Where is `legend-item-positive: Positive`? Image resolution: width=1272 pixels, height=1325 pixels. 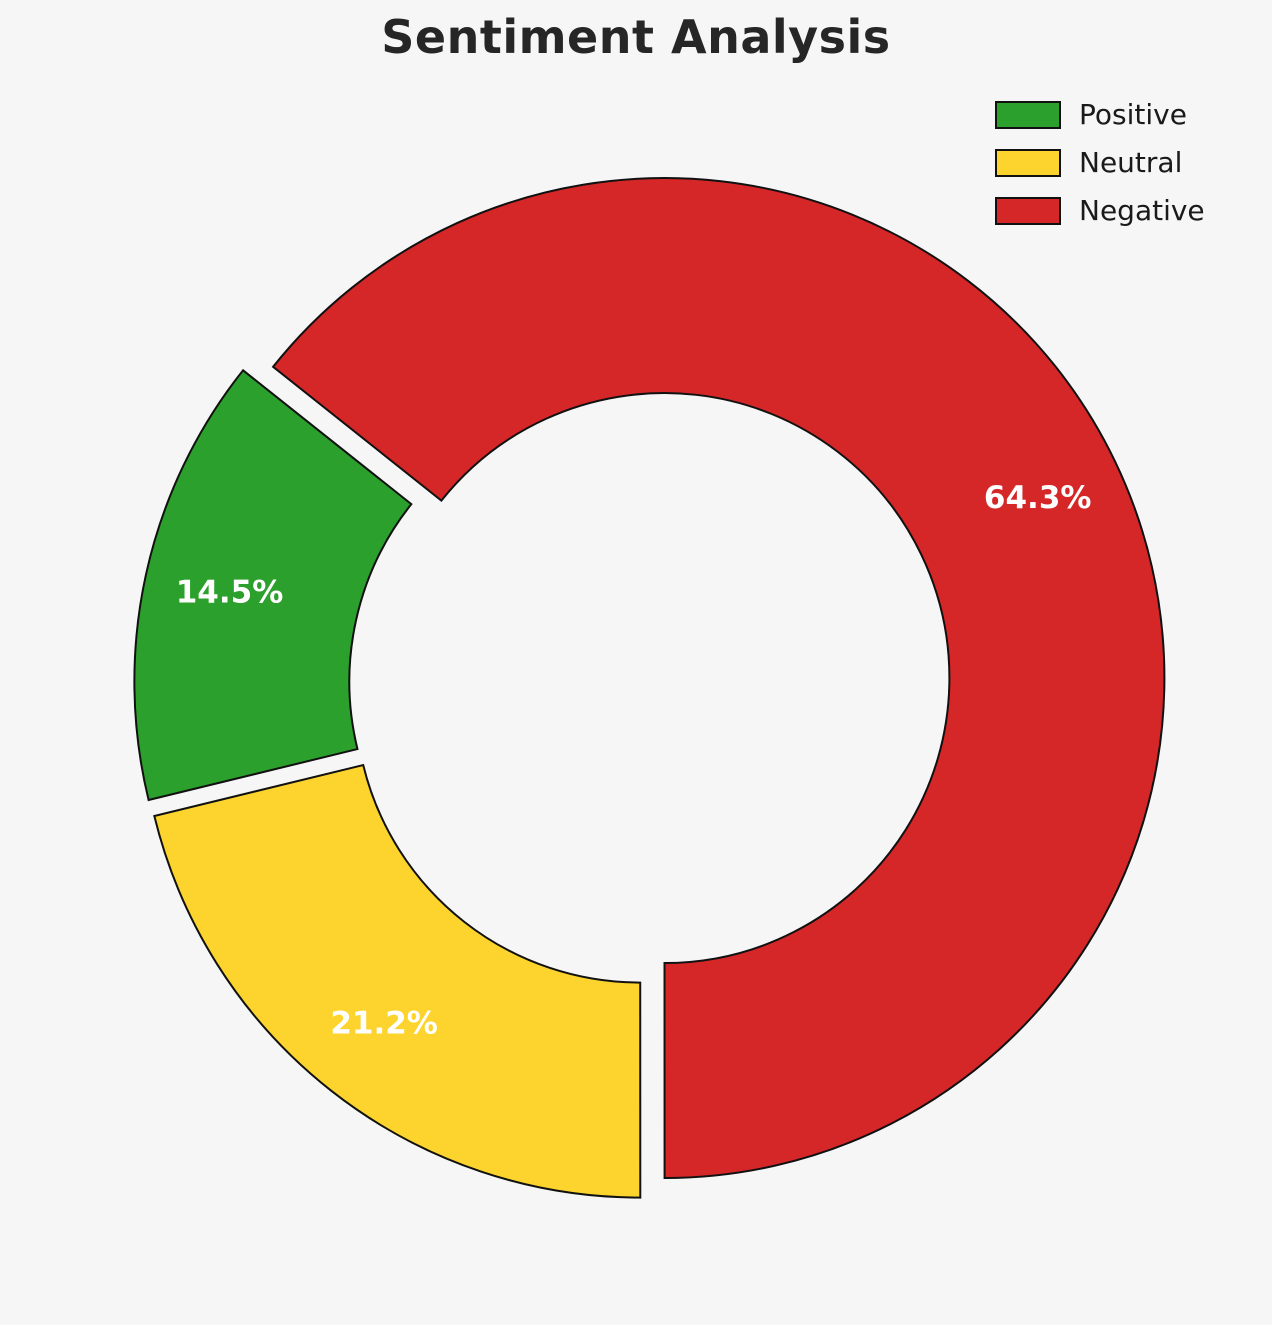
legend-item-positive: Positive is located at coordinates (1100, 114).